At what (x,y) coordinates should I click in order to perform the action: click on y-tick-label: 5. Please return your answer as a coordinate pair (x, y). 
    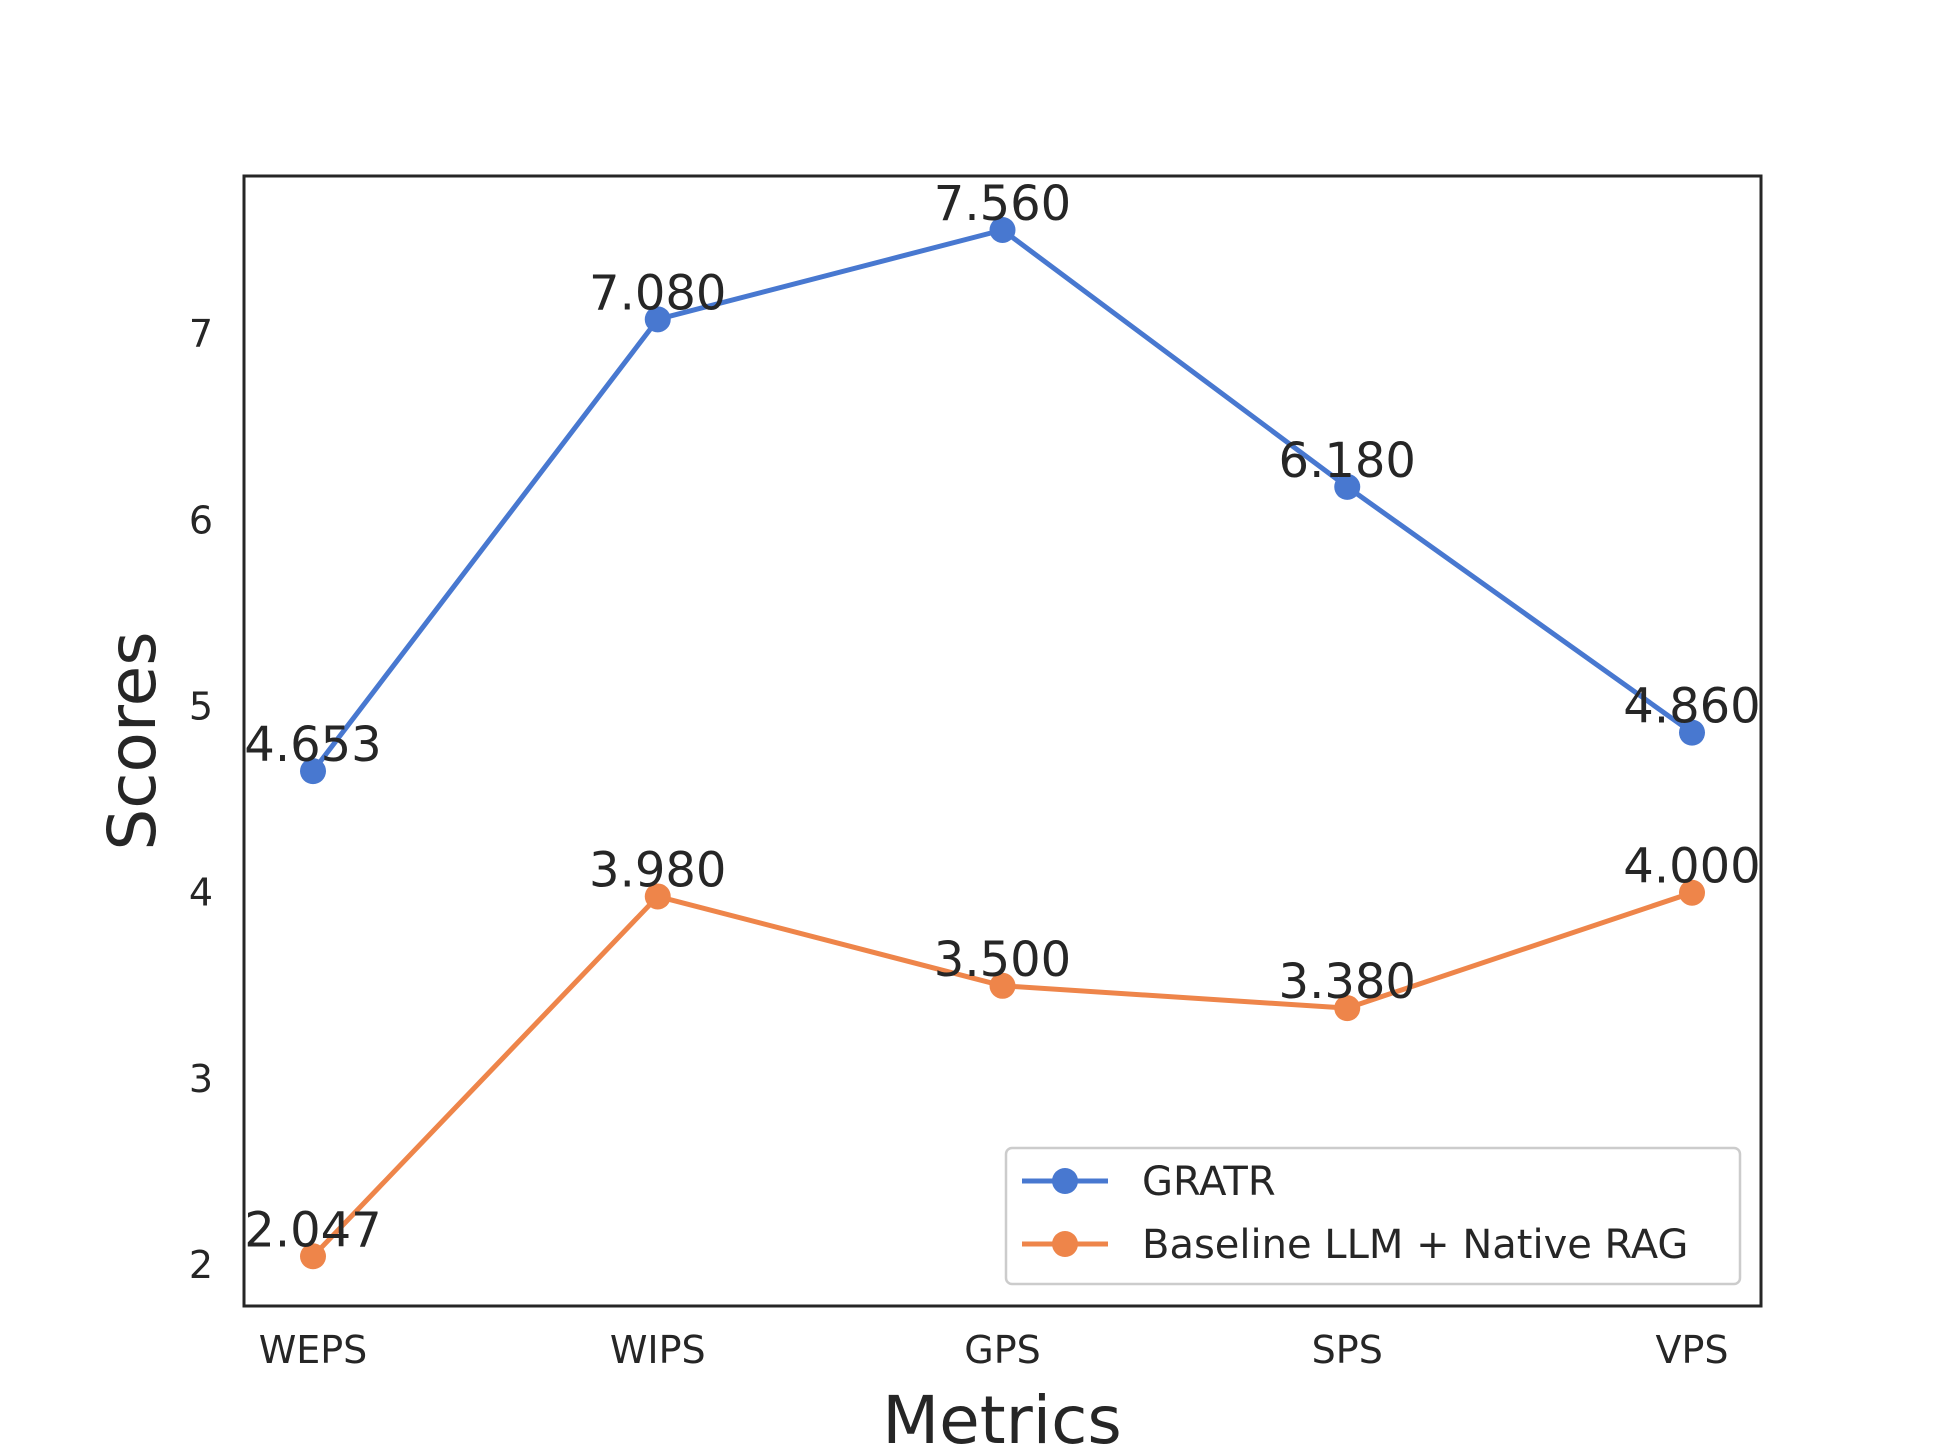
    Looking at the image, I should click on (201, 707).